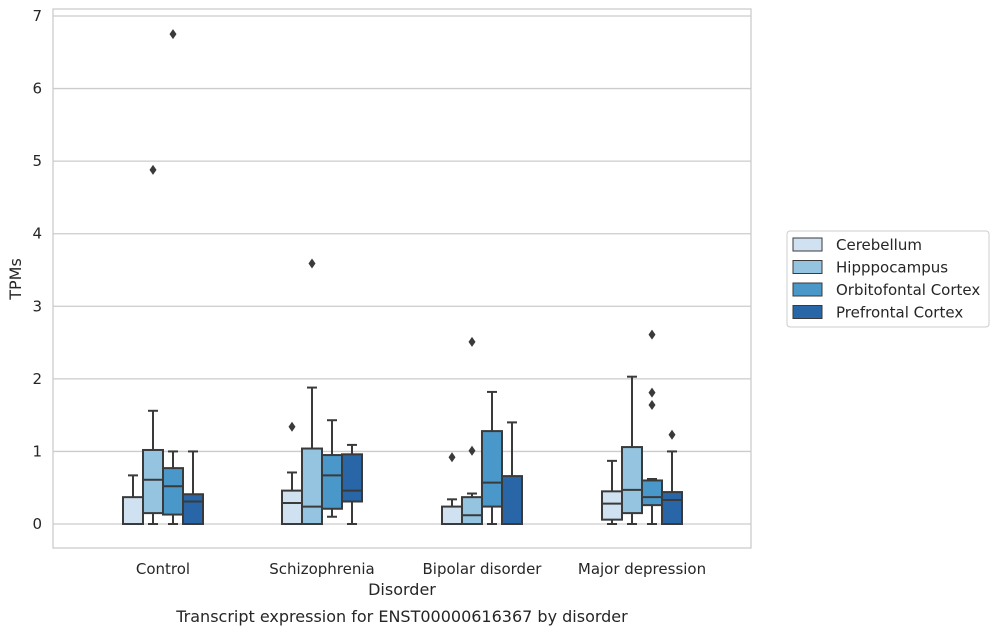  Describe the element at coordinates (15, 279) in the screenshot. I see `y-axis-label: TPMs` at that location.